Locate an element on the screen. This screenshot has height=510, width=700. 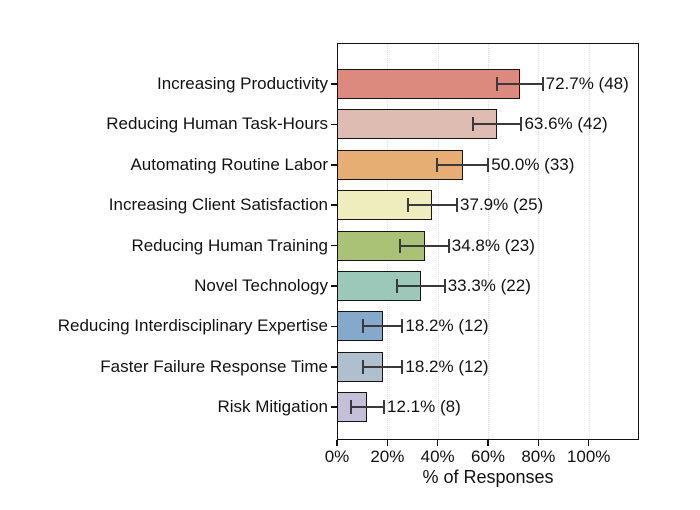
x-tick-label: 40% is located at coordinates (437, 456).